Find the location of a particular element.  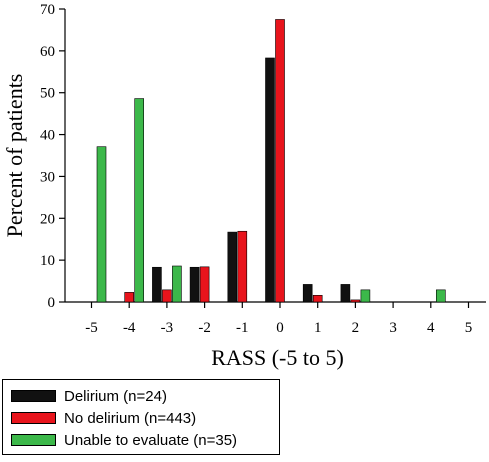

x-axis-title: RASS (-5 to 5) is located at coordinates (277, 357).